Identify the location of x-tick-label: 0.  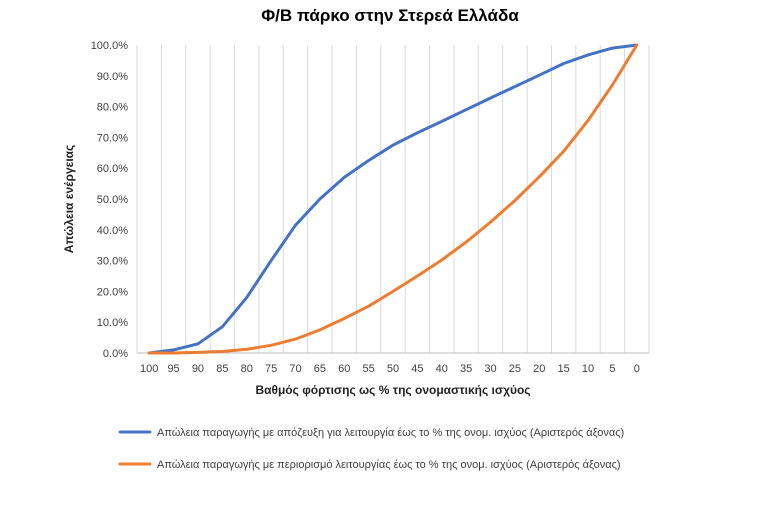
(637, 369).